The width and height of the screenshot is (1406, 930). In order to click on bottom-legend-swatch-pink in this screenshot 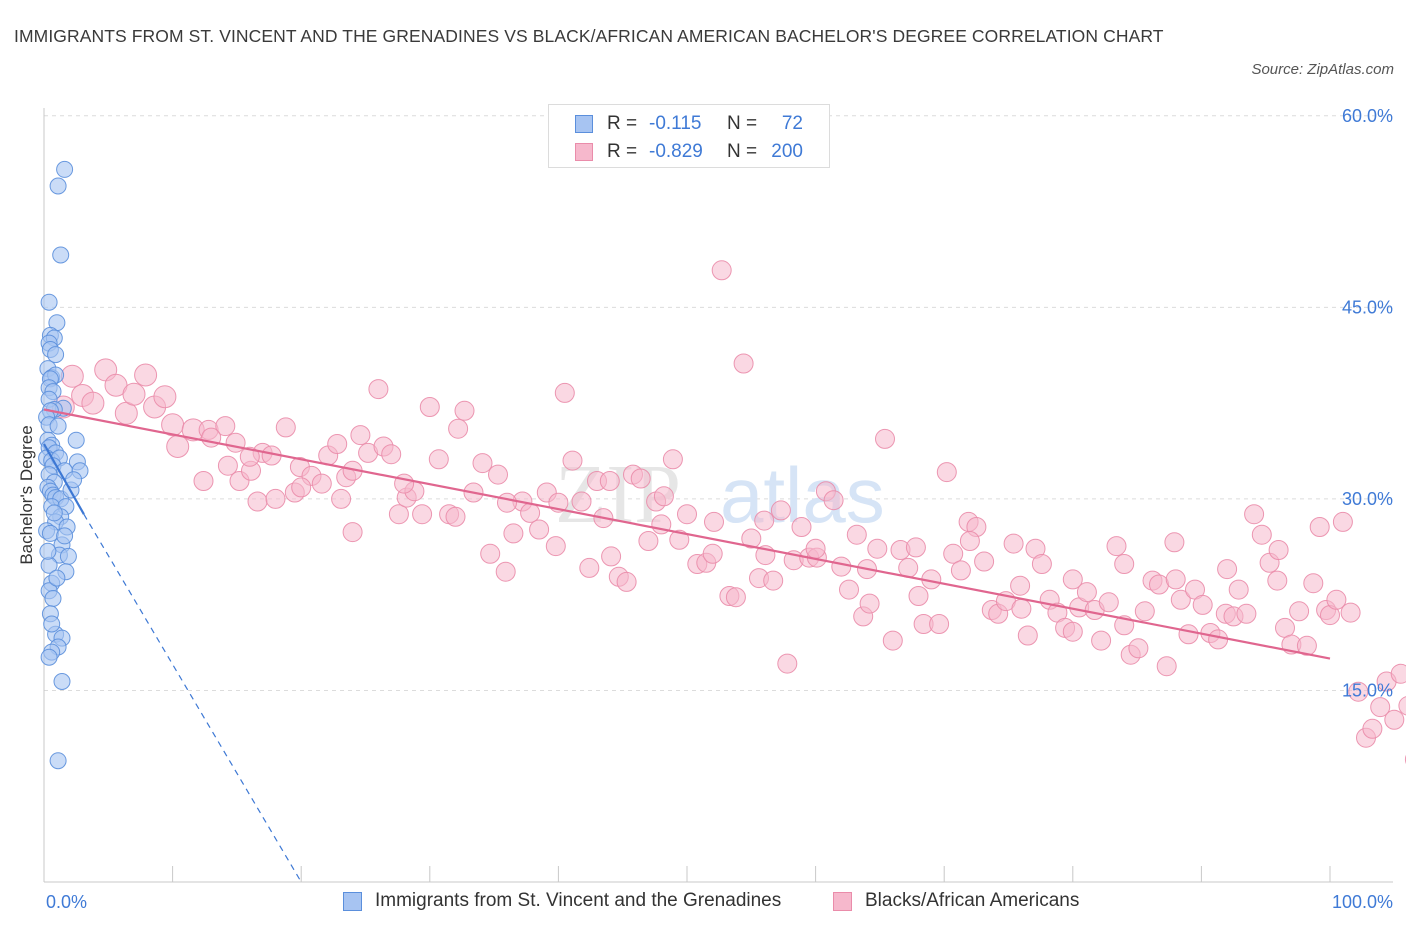, I will do `click(842, 901)`.